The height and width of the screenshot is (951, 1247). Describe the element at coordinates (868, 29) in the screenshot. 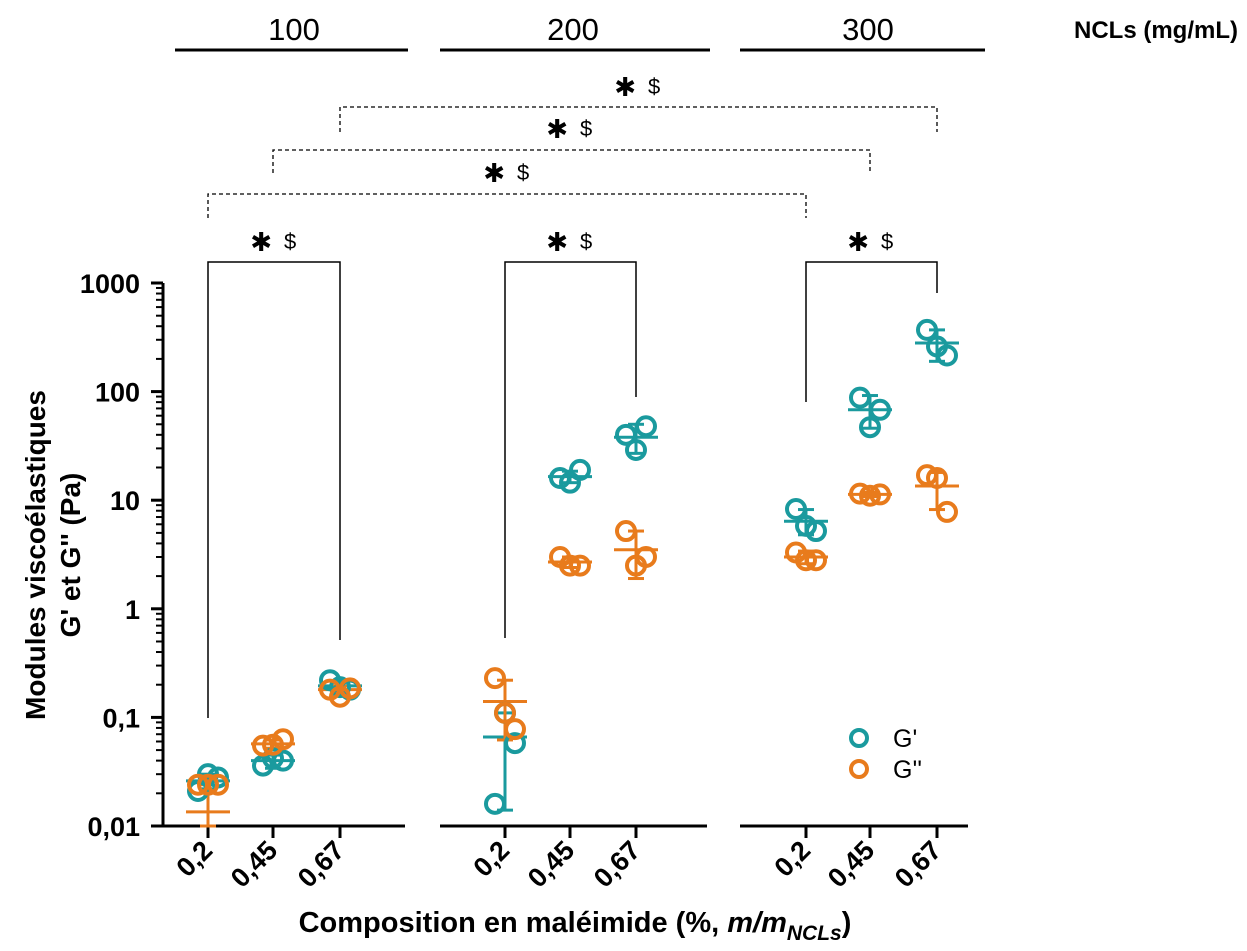

I see `group-header-label-300: 300` at that location.